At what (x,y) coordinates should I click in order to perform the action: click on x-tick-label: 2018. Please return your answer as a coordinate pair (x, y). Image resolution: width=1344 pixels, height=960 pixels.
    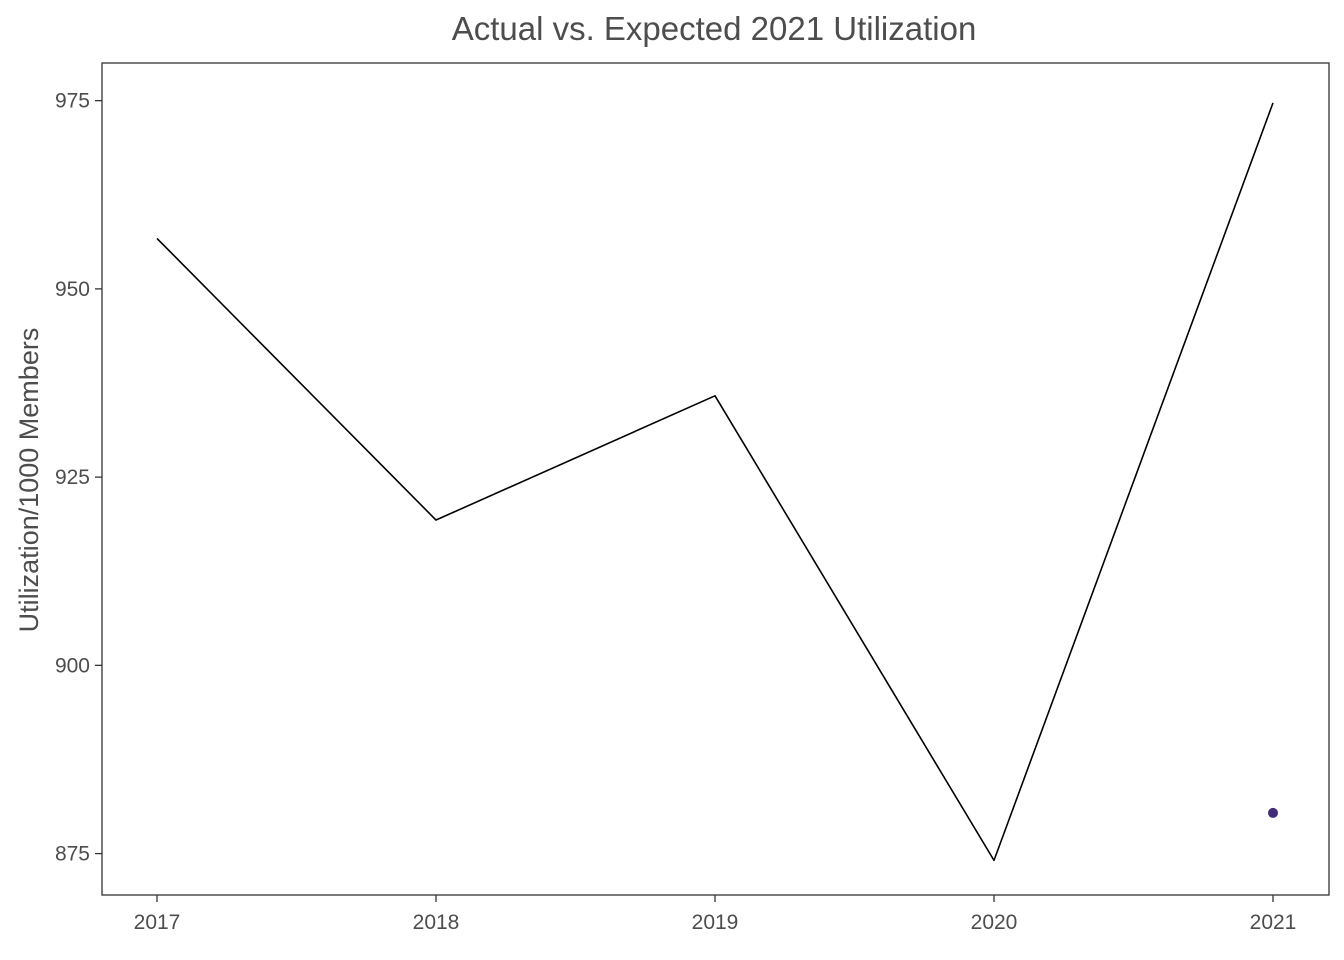
    Looking at the image, I should click on (436, 922).